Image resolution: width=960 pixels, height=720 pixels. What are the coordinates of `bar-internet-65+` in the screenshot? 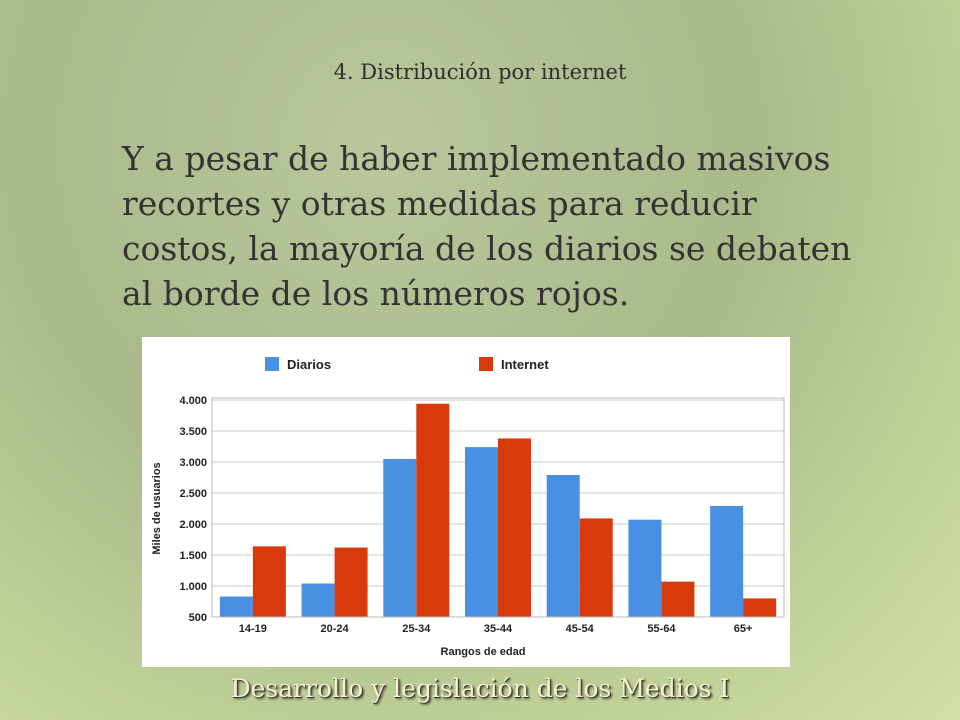 It's located at (760, 607).